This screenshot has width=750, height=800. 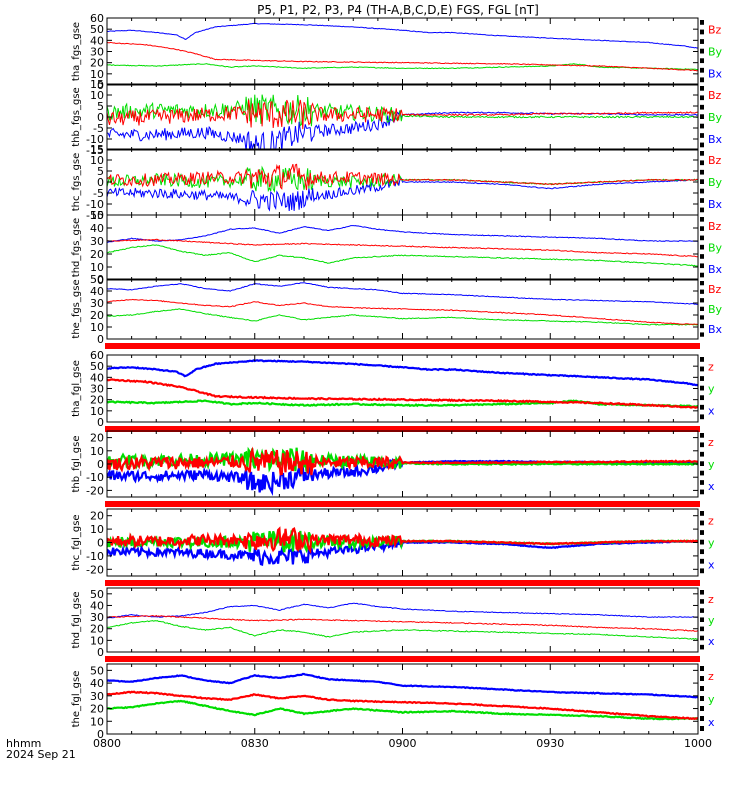 What do you see at coordinates (76, 464) in the screenshot?
I see `y-axis-label: thb_fgl_gse` at bounding box center [76, 464].